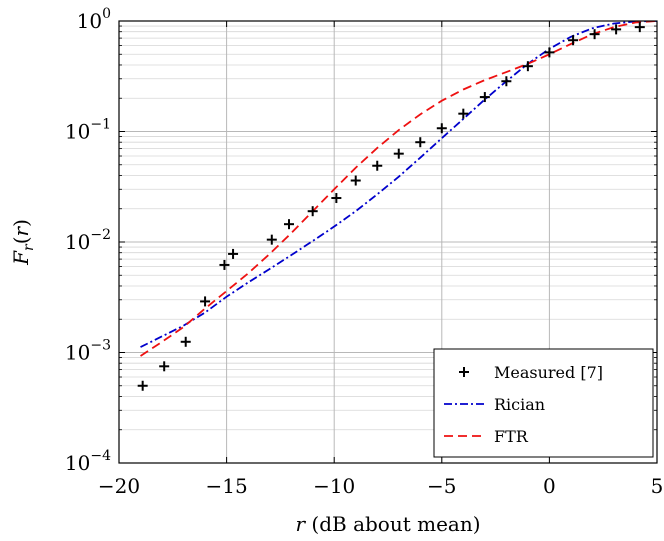 Image resolution: width=664 pixels, height=541 pixels. Describe the element at coordinates (387, 524) in the screenshot. I see `x-axis-label: r (dB about mean)` at that location.